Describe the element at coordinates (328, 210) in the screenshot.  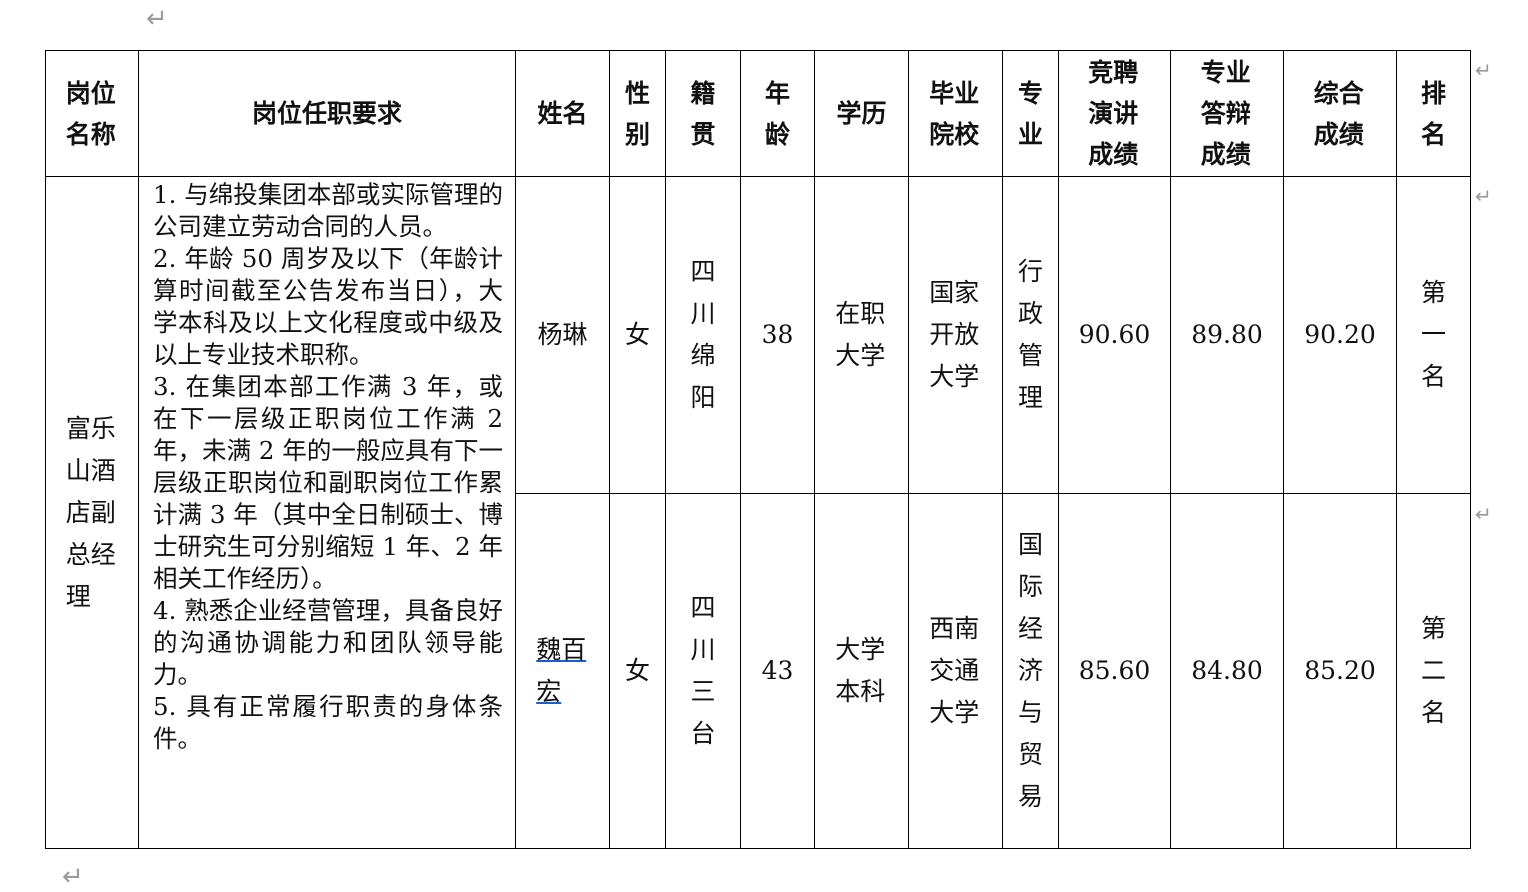
I see `requirement-item: 1. 与绵投集团本部或实际管理的公司建立劳动合同的人员。` at that location.